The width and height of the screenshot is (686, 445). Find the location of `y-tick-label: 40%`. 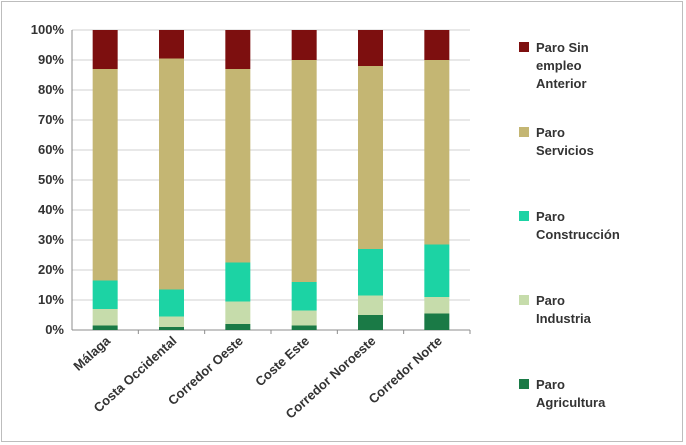

y-tick-label: 40% is located at coordinates (51, 209).